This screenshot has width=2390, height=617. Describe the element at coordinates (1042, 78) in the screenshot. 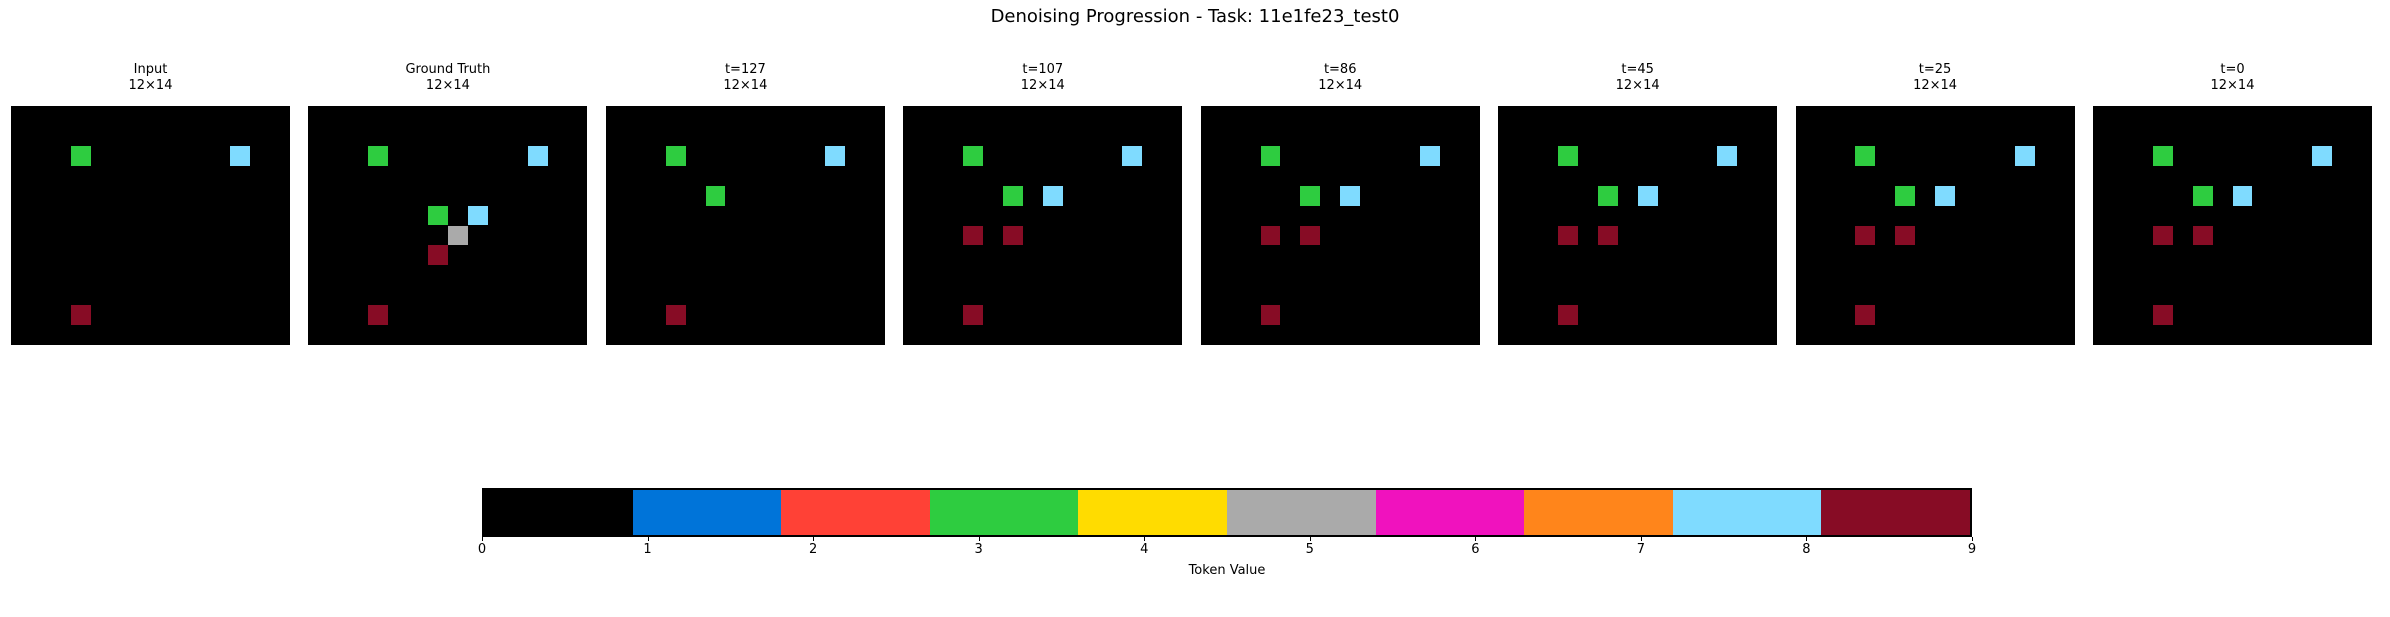

I see `panel-header-t-107: t=107 12×14` at that location.